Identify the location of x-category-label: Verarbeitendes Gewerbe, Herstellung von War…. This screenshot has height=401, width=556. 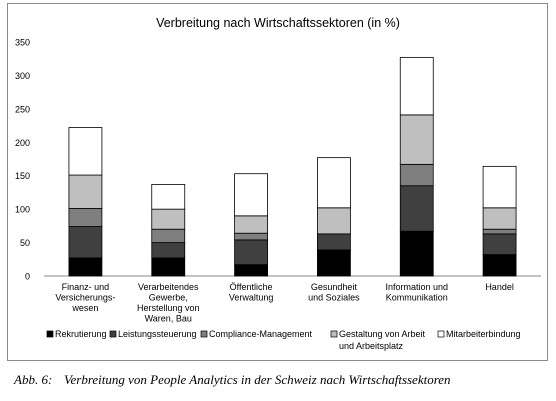
(168, 303).